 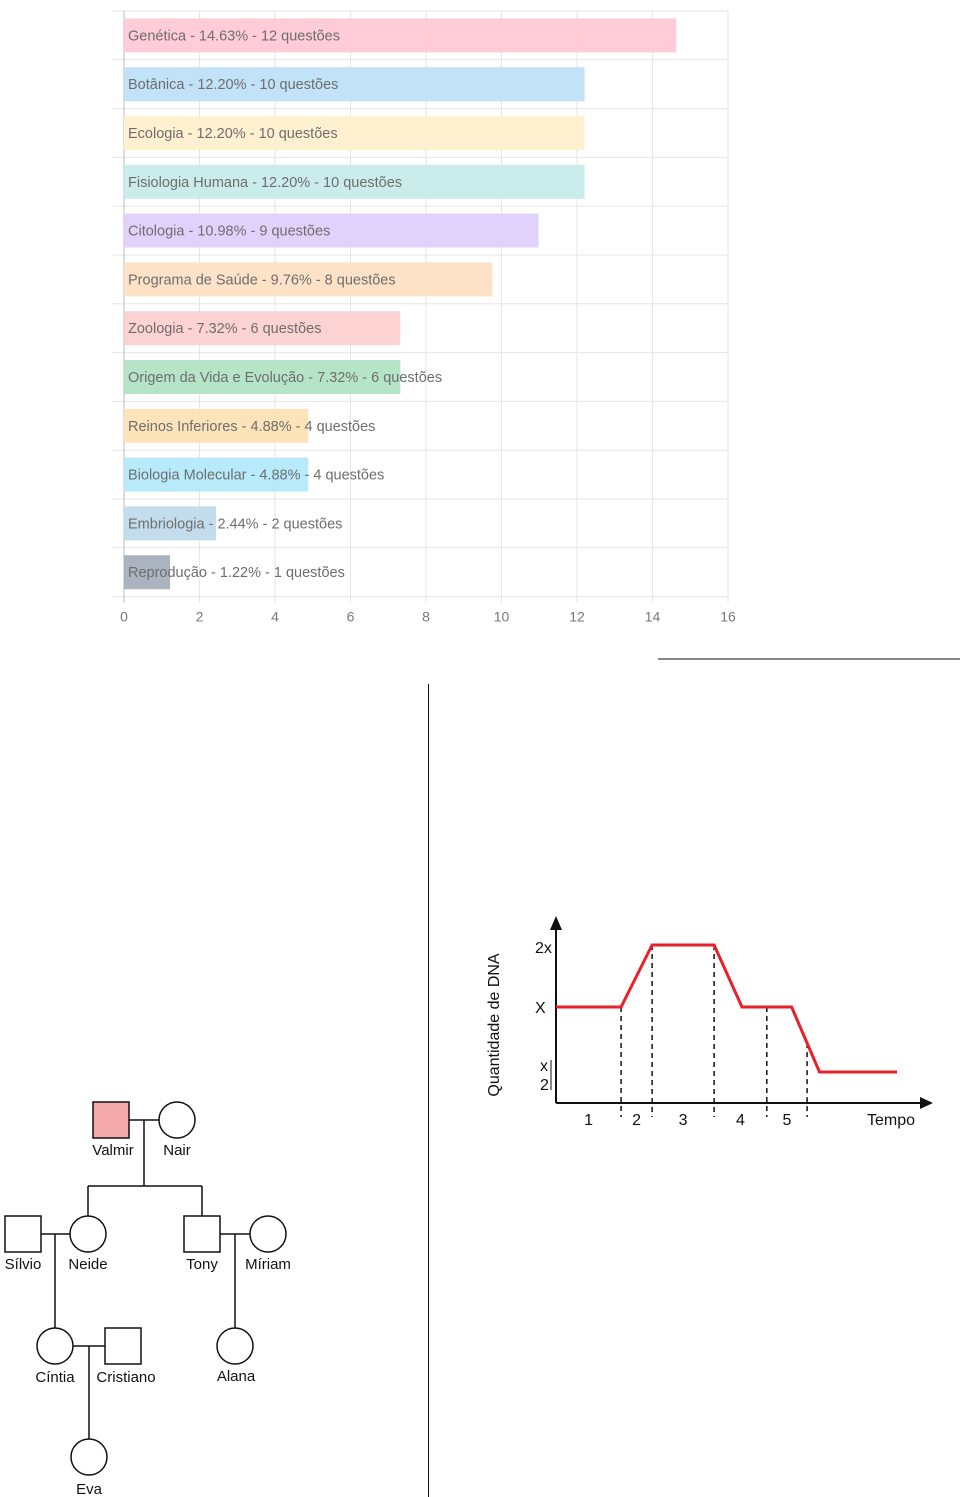 What do you see at coordinates (502, 617) in the screenshot?
I see `x-tick-label: 10` at bounding box center [502, 617].